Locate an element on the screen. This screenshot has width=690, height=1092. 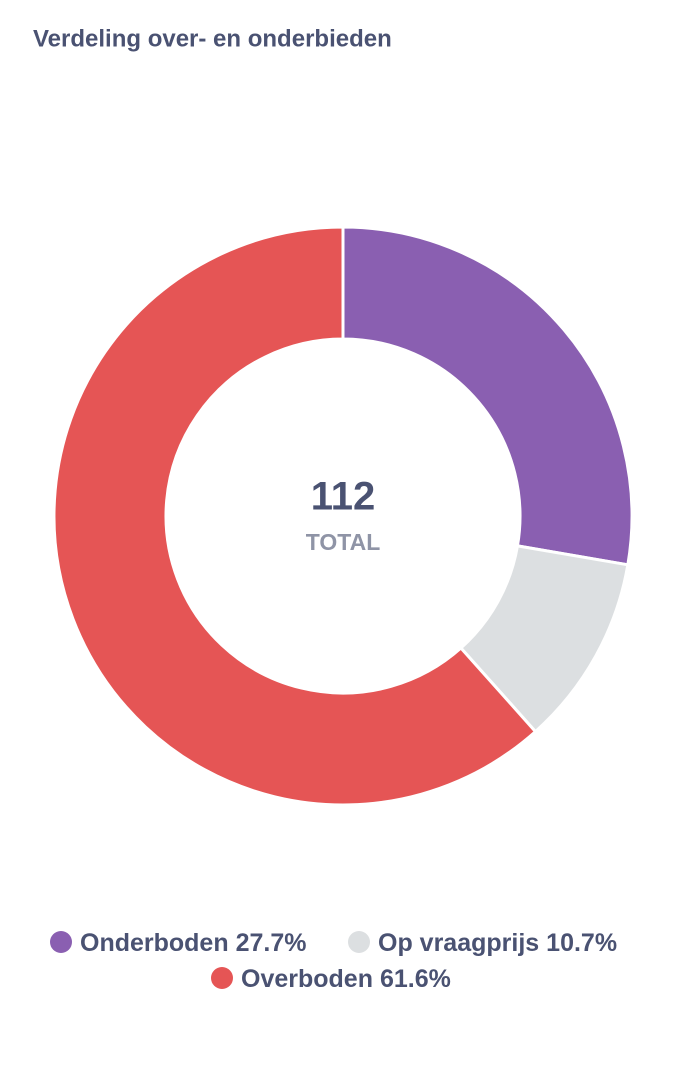
legend-value: 61.6% is located at coordinates (415, 979).